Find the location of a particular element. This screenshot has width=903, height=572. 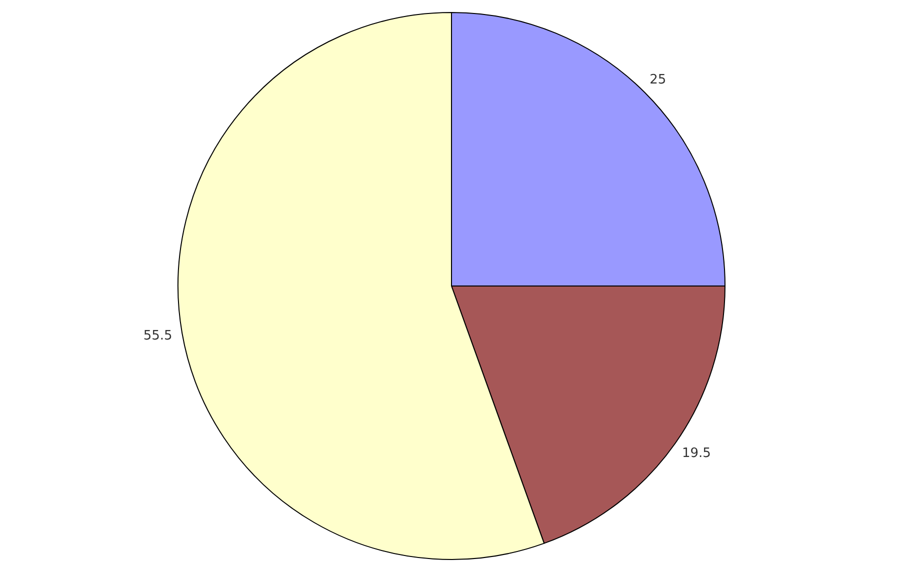

data-label: 55.5 is located at coordinates (157, 336).